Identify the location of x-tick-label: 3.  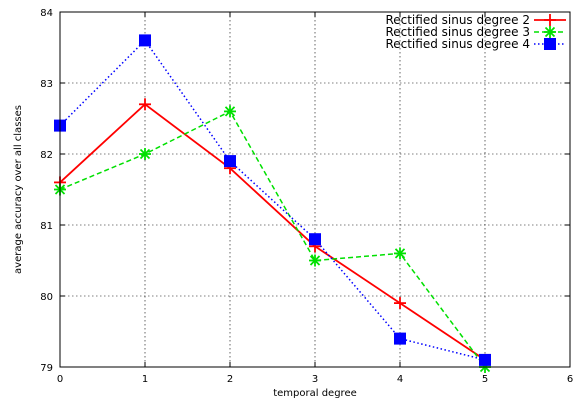
(315, 379).